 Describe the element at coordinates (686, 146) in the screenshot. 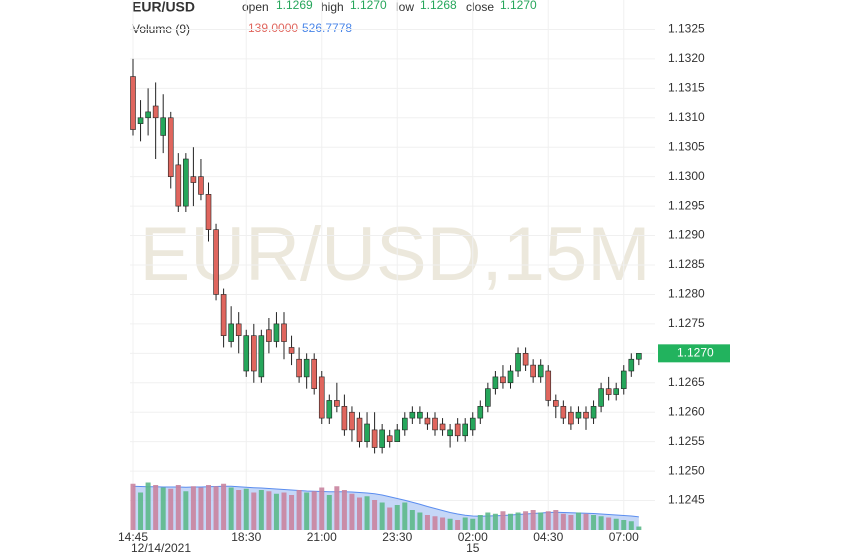

I see `y-tick-label: 1.1305` at that location.